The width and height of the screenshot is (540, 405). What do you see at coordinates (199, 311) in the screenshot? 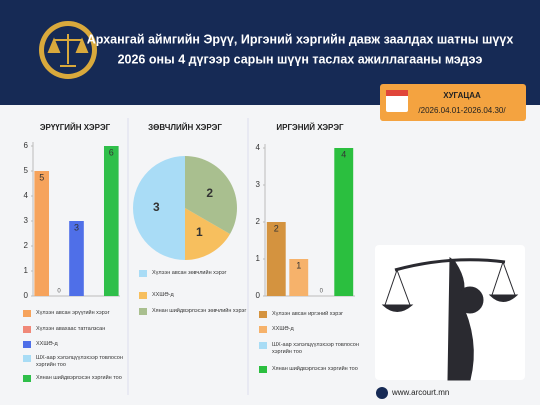
I see `legend-label: Хянан шийдвэрлэсэн зөвчлийн хэрэг` at bounding box center [199, 311].